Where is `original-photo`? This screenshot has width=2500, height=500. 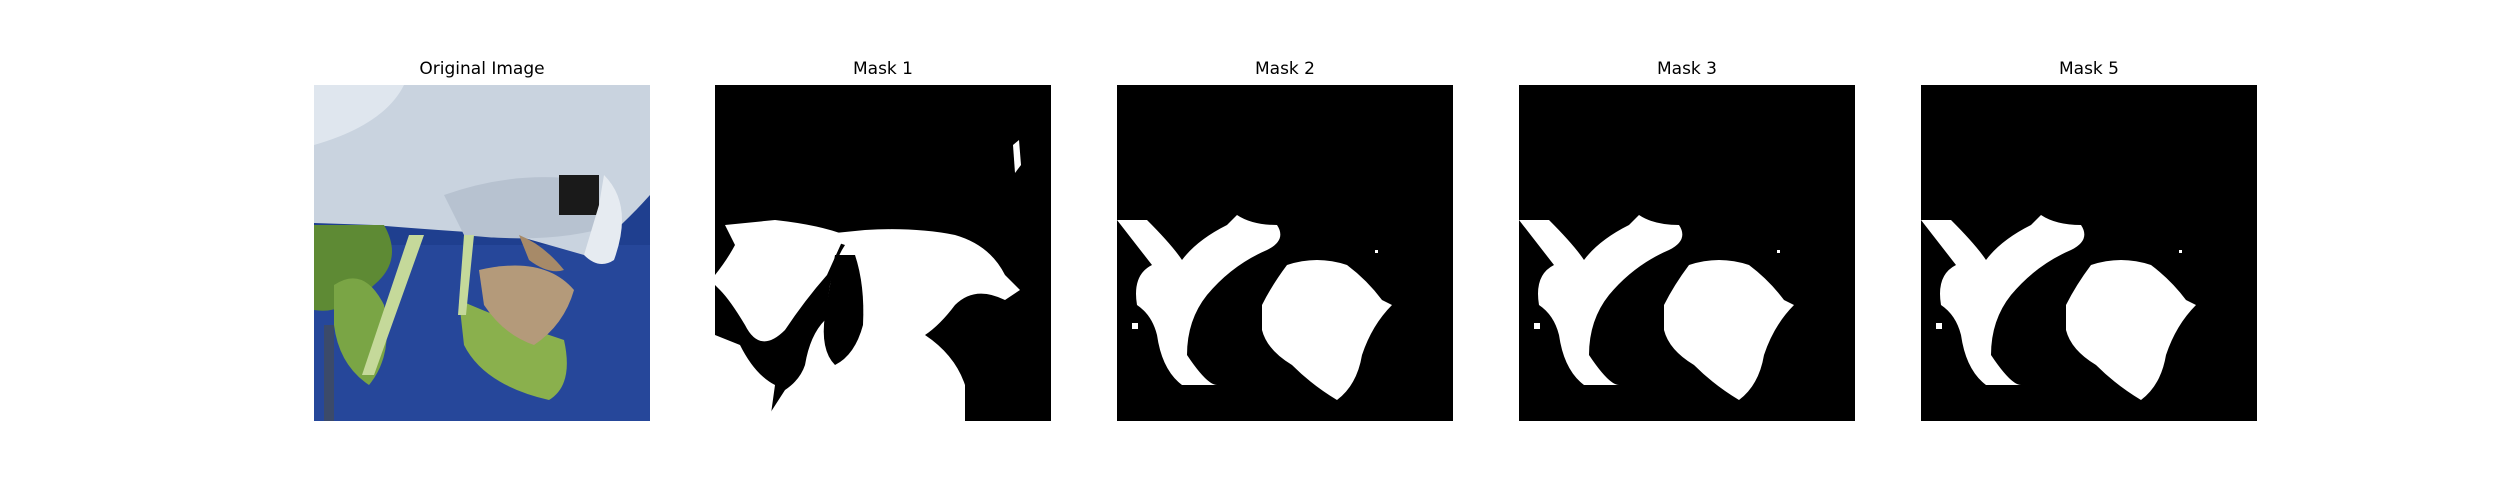
original-photo is located at coordinates (482, 253).